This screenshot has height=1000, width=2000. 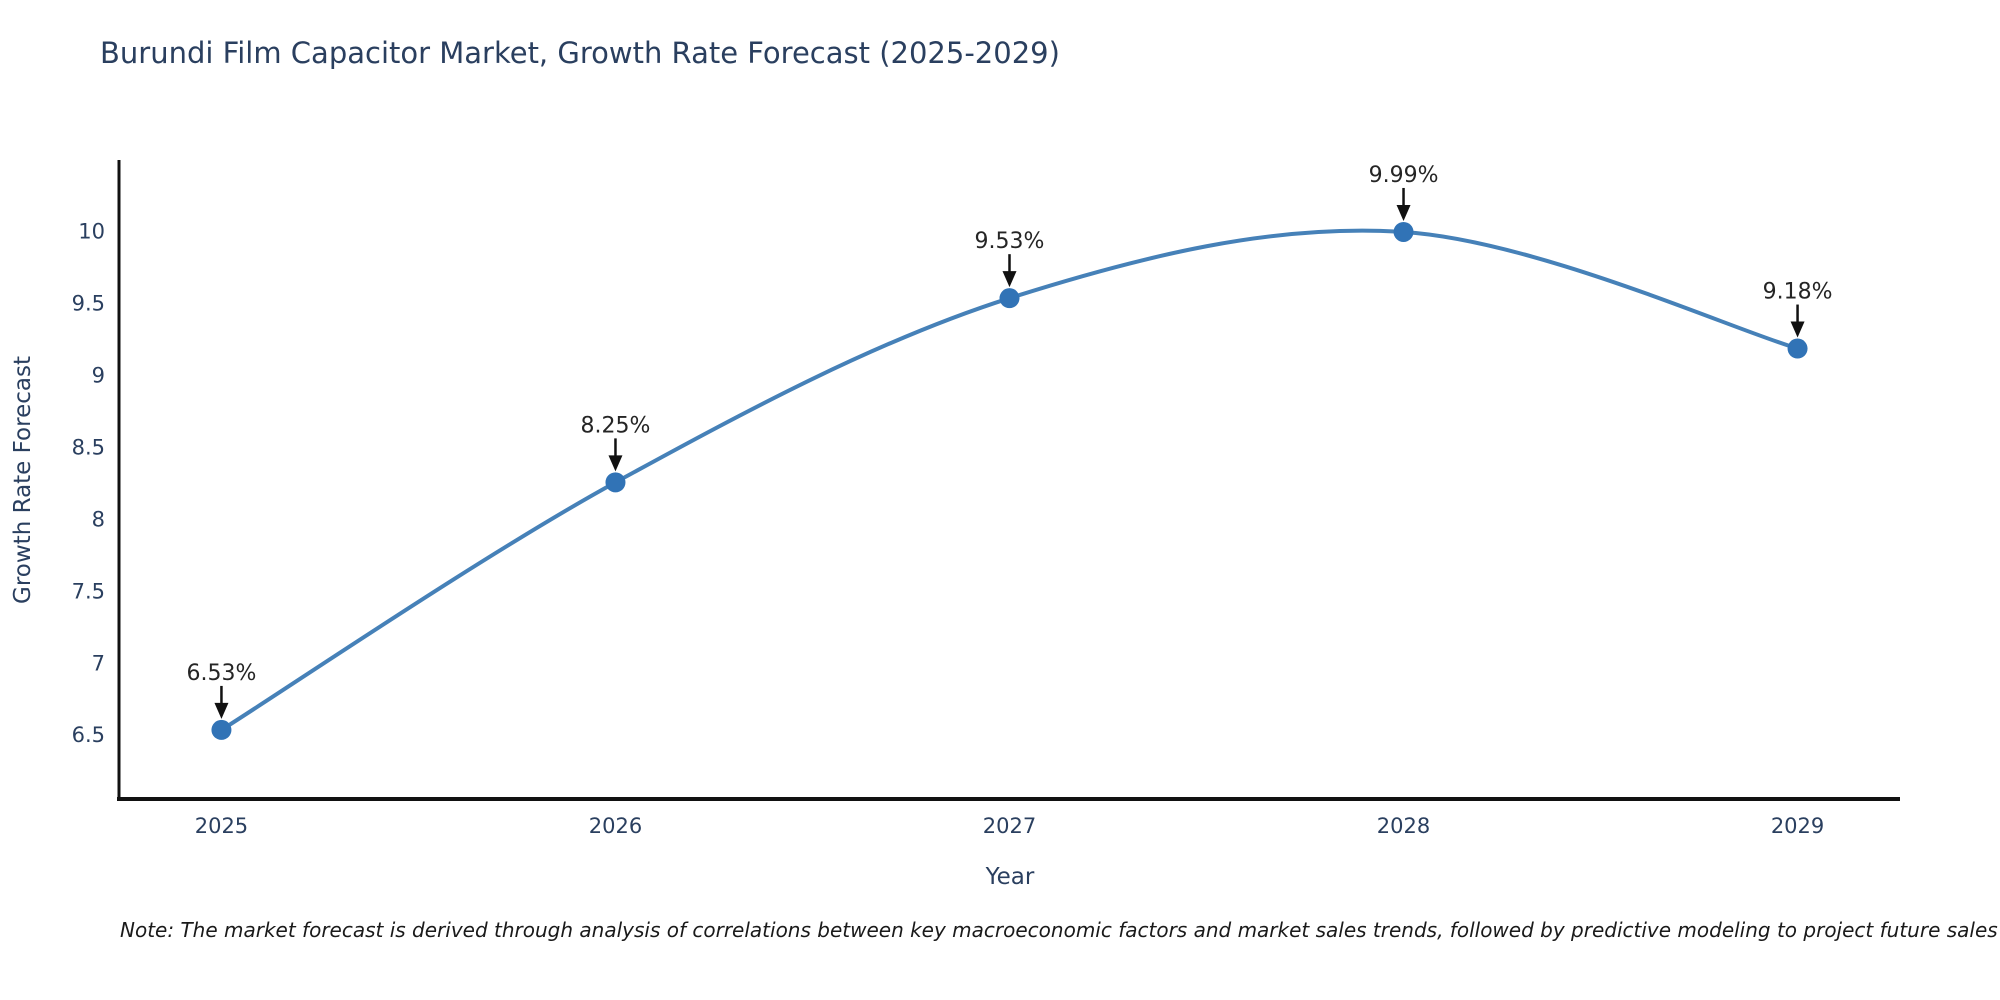 I want to click on x-tick-label: 2025, so click(x=221, y=826).